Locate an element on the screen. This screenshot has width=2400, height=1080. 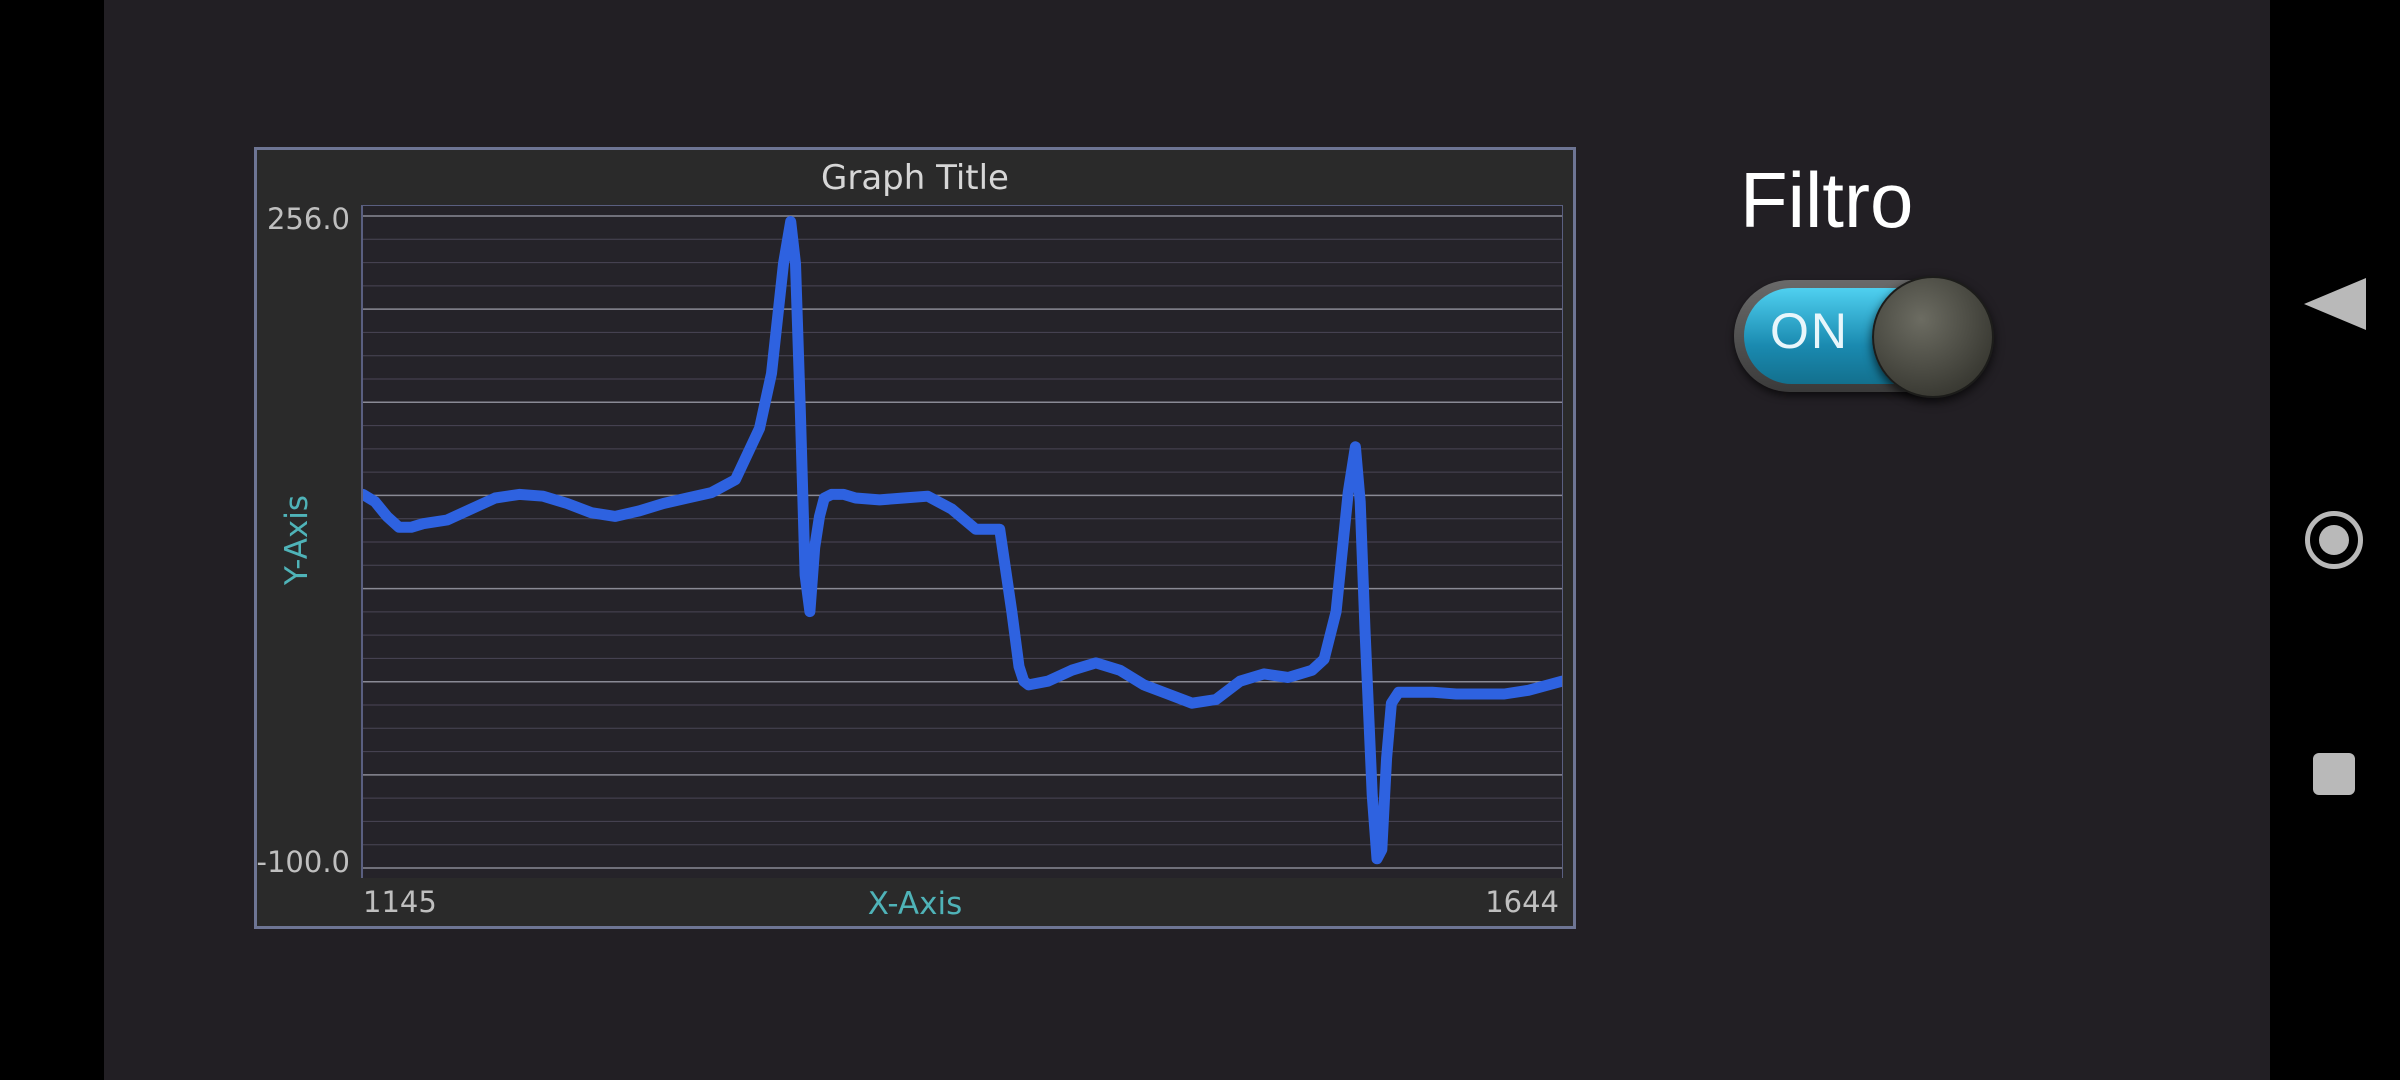
graph-title: Graph Title is located at coordinates (915, 178).